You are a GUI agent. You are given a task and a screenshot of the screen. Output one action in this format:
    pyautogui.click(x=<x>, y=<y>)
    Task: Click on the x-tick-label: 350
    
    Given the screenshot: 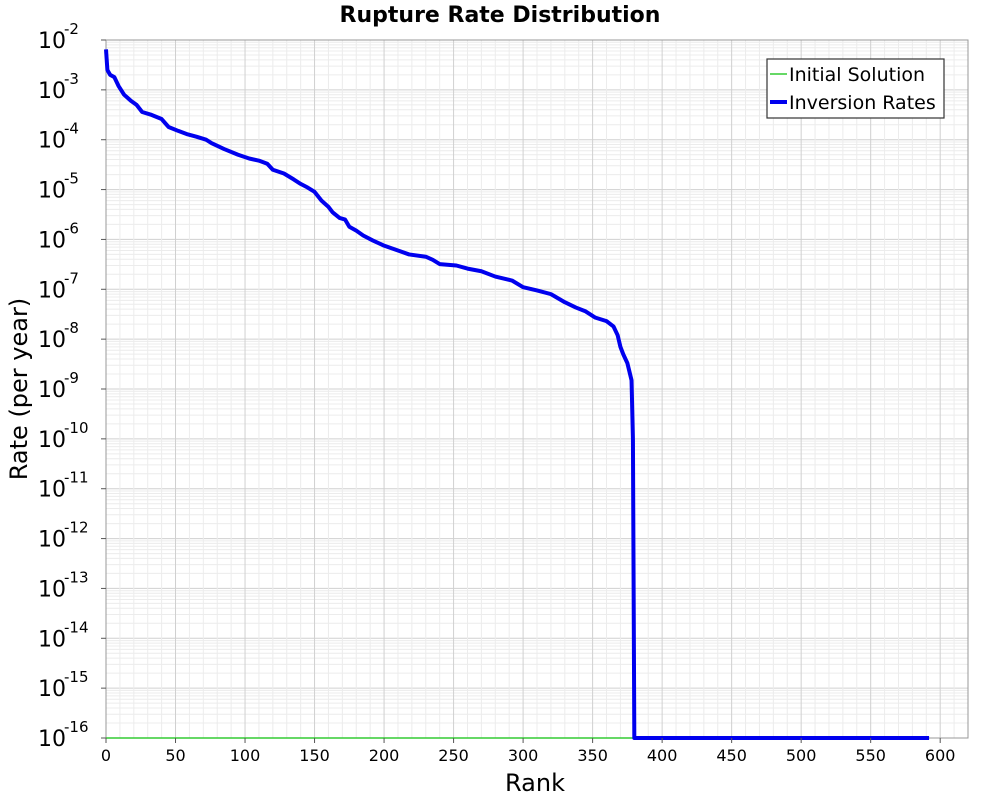 What is the action you would take?
    pyautogui.click(x=592, y=755)
    